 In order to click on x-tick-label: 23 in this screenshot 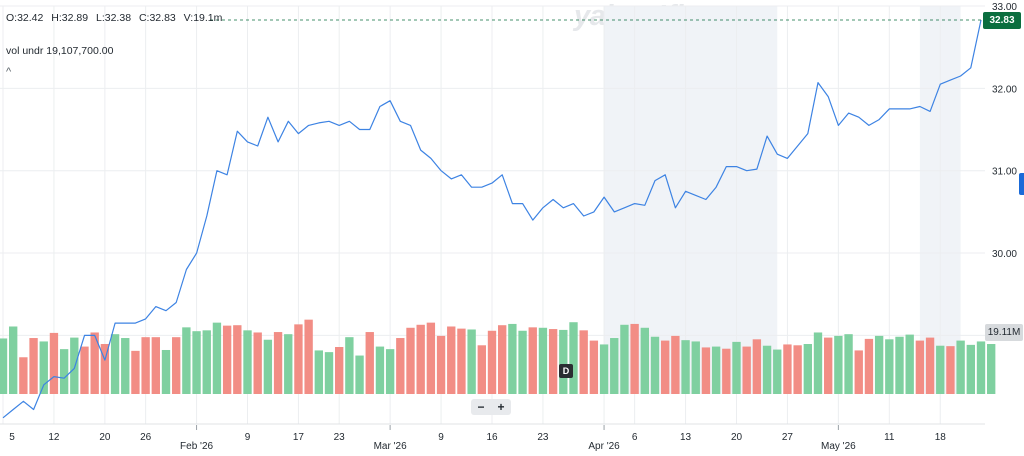, I will do `click(543, 437)`.